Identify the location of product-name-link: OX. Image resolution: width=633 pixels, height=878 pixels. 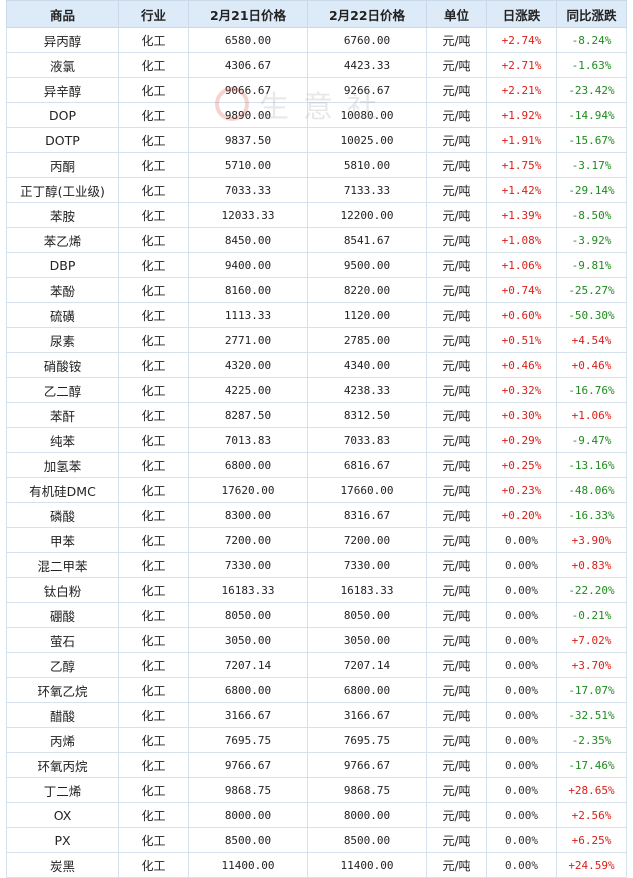
(62, 815).